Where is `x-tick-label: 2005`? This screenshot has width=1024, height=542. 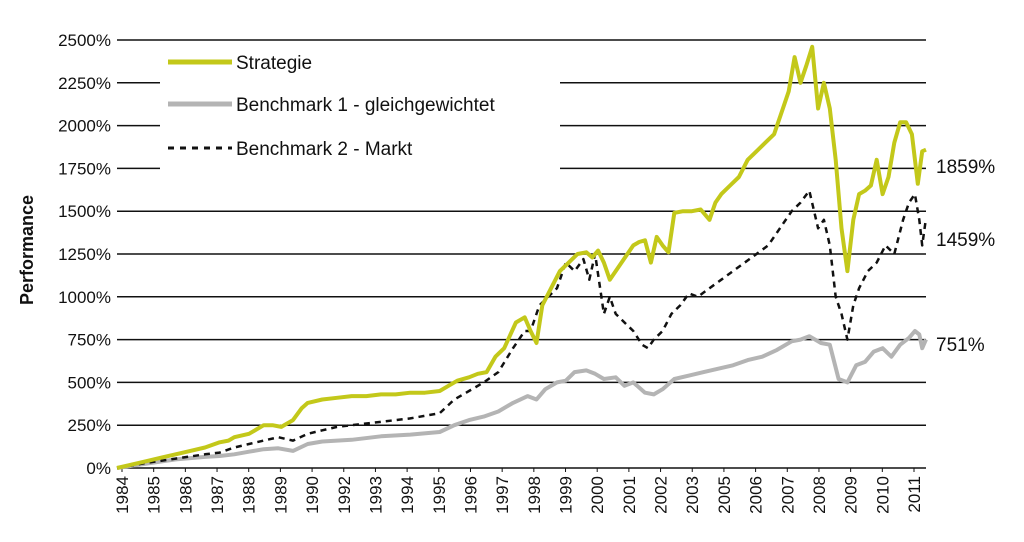
x-tick-label: 2005 is located at coordinates (724, 495).